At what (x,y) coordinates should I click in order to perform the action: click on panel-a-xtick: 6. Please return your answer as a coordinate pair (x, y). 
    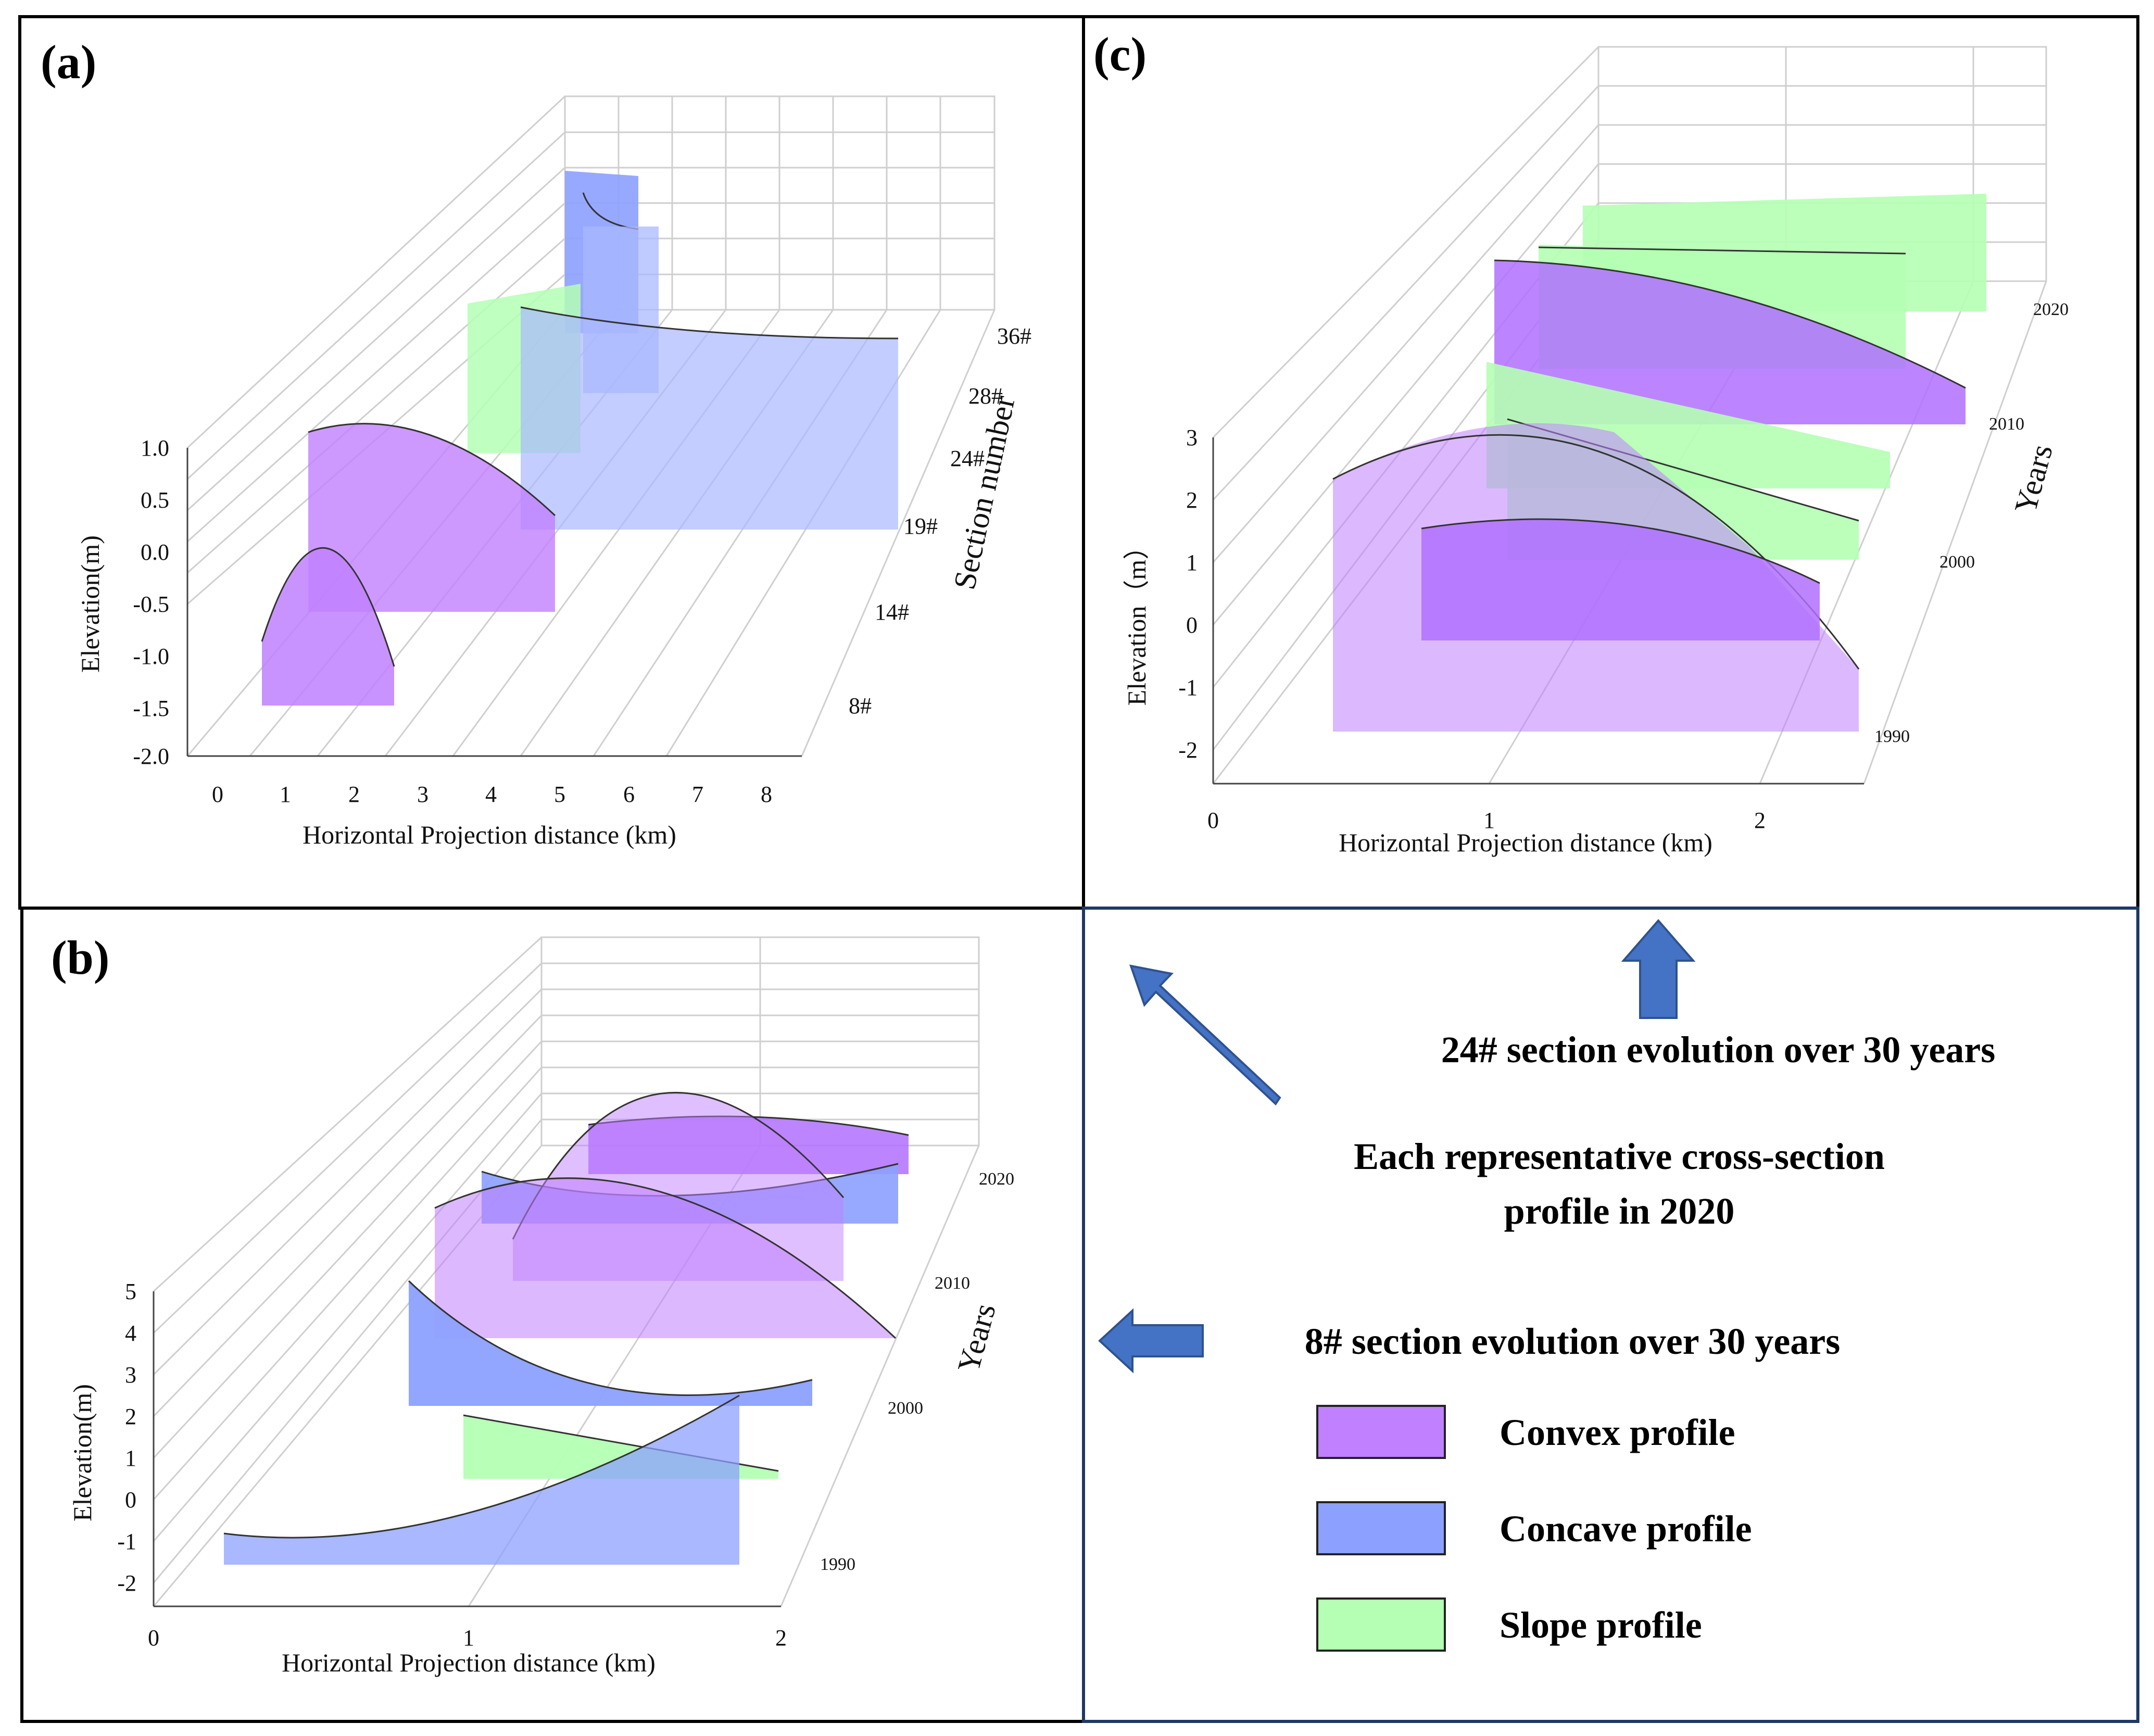
    Looking at the image, I should click on (629, 795).